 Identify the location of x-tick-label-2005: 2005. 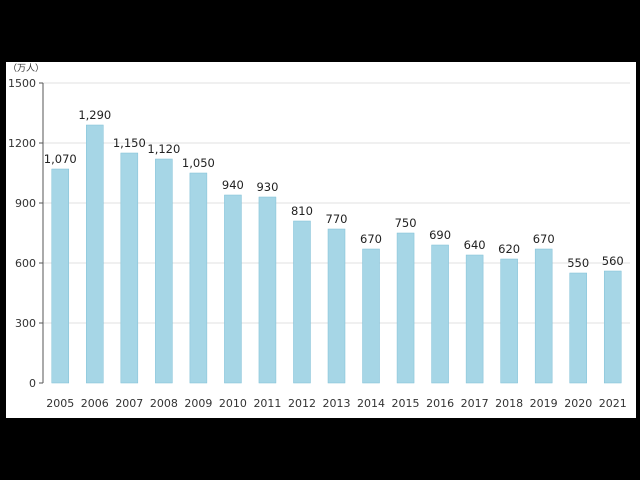
(60, 403).